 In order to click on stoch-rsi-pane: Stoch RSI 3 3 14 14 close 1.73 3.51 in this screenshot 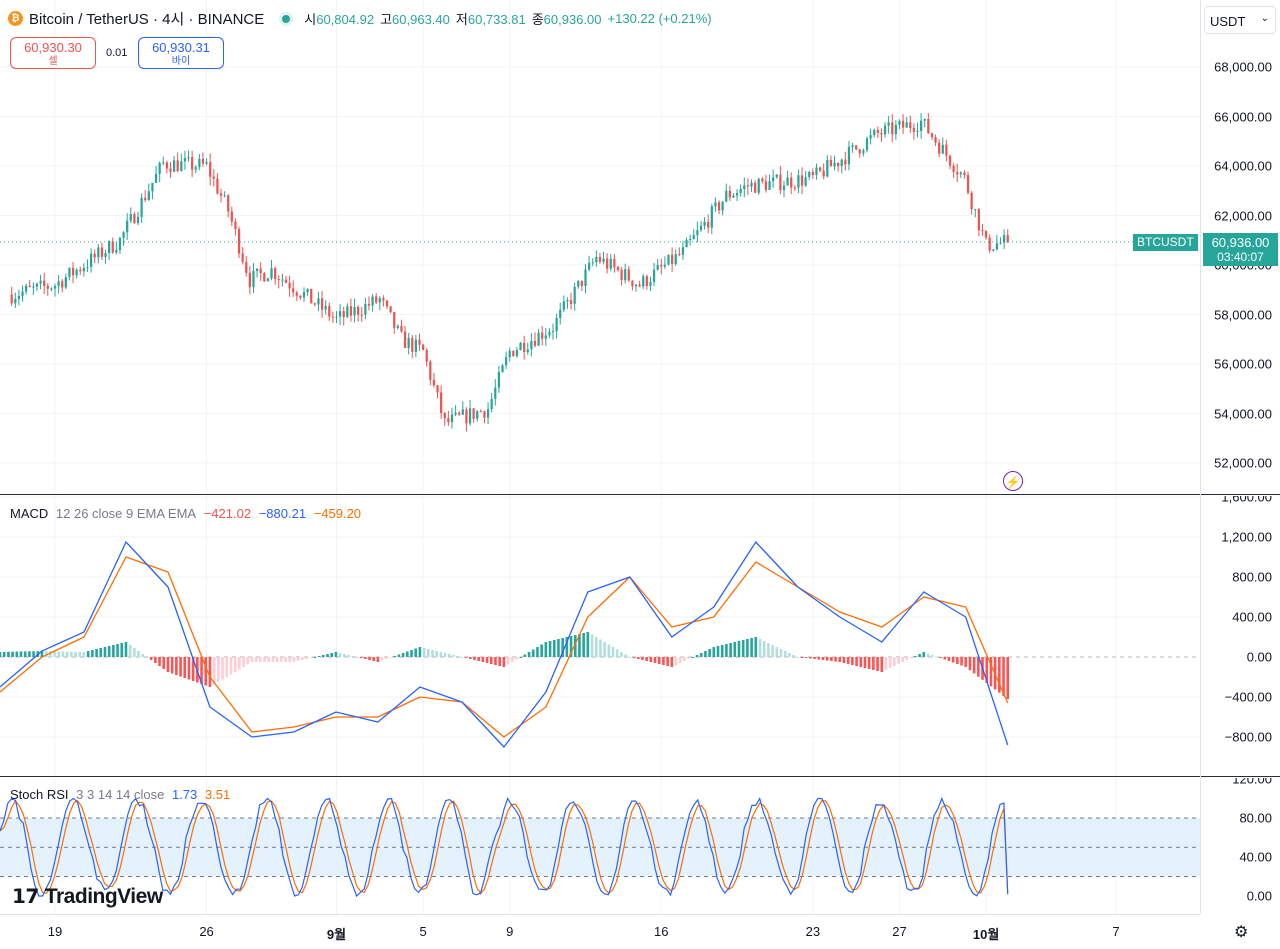, I will do `click(600, 846)`.